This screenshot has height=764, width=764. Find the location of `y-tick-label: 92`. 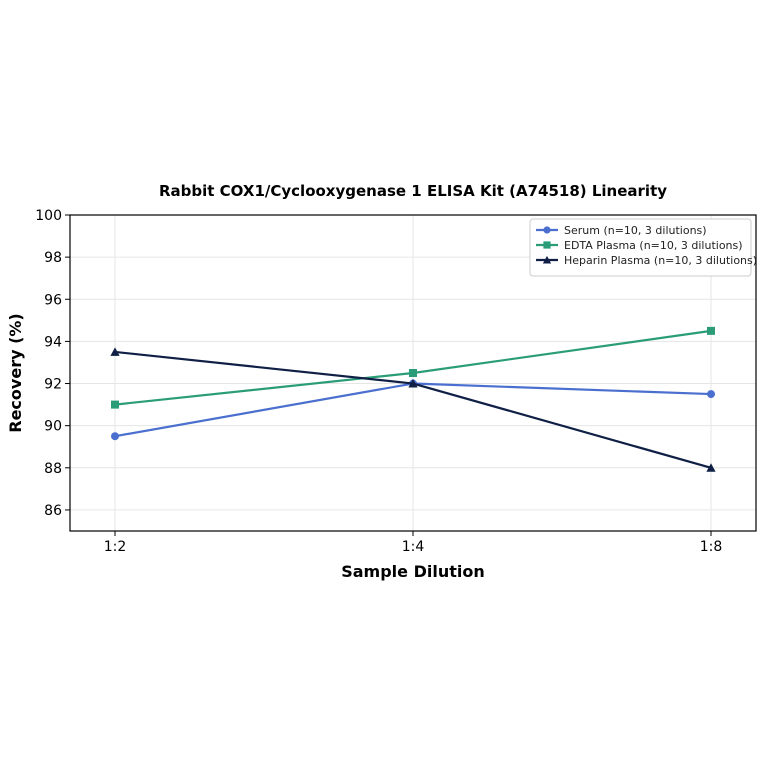

y-tick-label: 92 is located at coordinates (53, 385).